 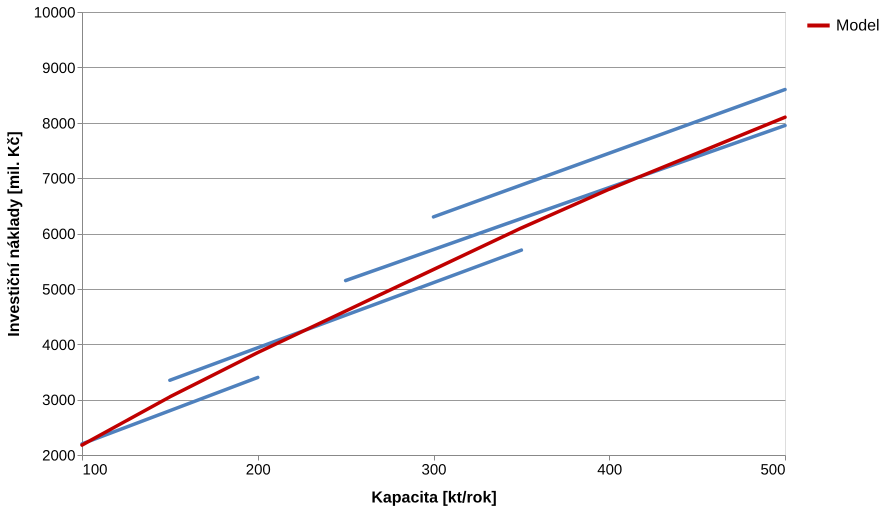 What do you see at coordinates (59, 289) in the screenshot?
I see `y-tick-label: 5000` at bounding box center [59, 289].